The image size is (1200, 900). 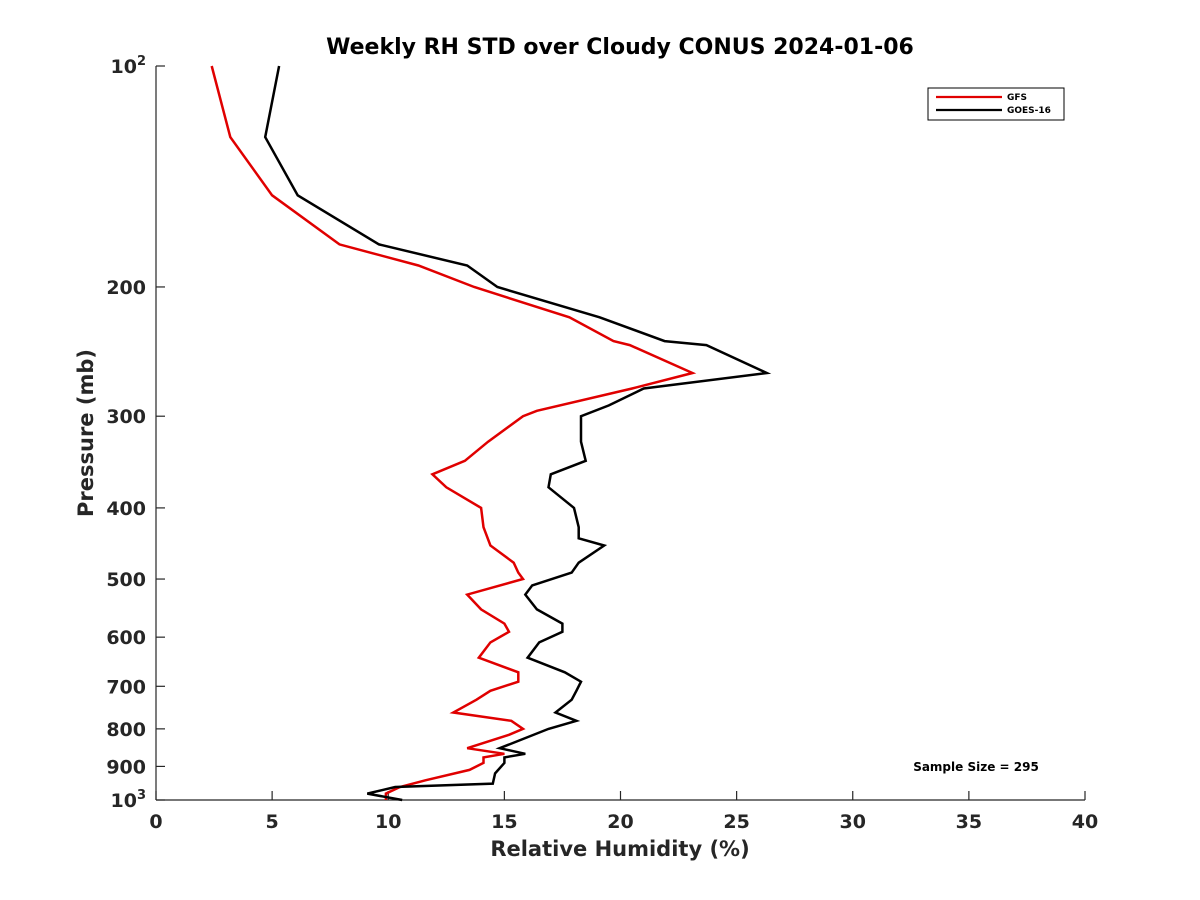 What do you see at coordinates (619, 849) in the screenshot?
I see `x-axis-label: Relative Humidity (%)` at bounding box center [619, 849].